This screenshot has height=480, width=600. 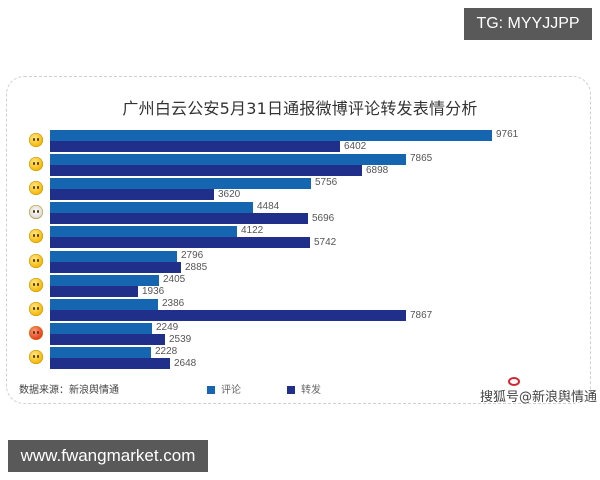 I want to click on watermark: 搜狐号@新浪舆情通, so click(x=539, y=397).